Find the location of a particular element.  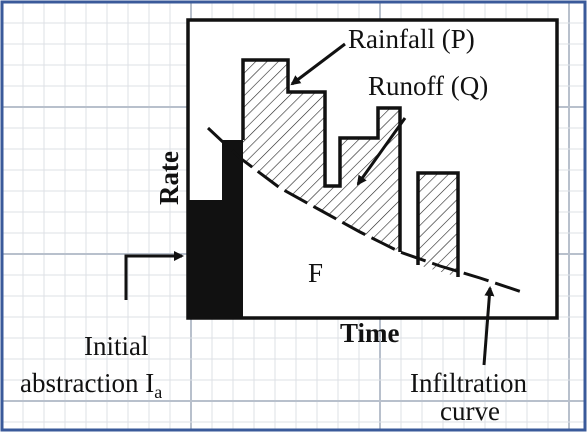

rainfall-label: Rainfall (P) is located at coordinates (411, 39).